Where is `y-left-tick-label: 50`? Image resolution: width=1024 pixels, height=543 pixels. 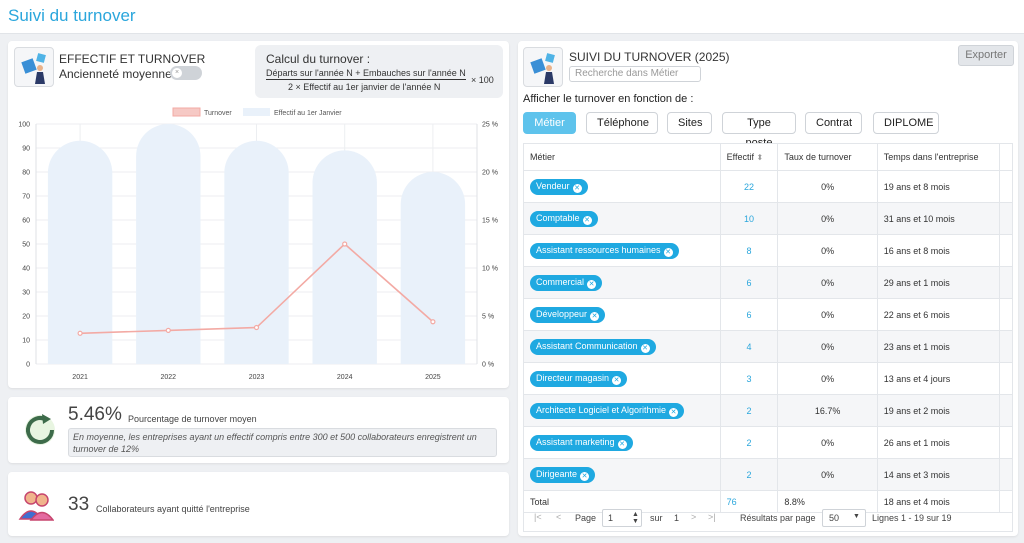
y-left-tick-label: 50 is located at coordinates (26, 245).